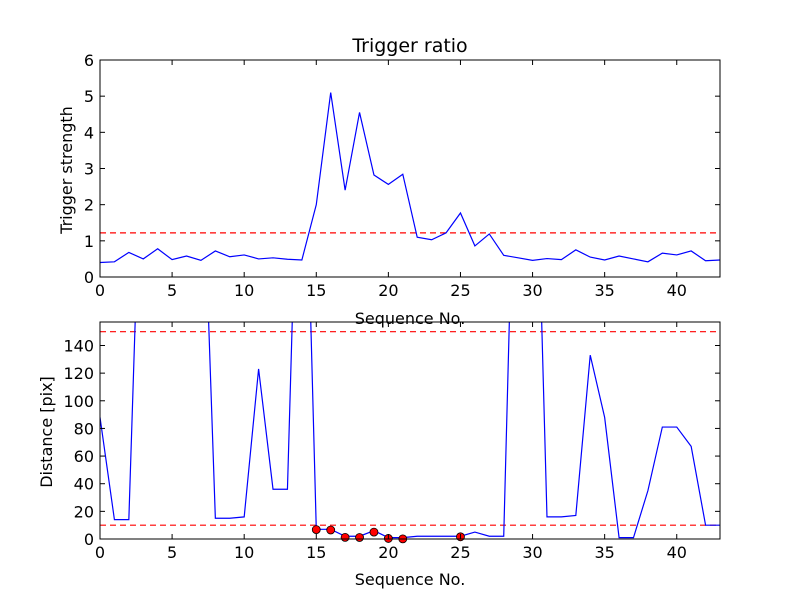 Image resolution: width=800 pixels, height=600 pixels. Describe the element at coordinates (78, 401) in the screenshot. I see `y-tick-label: 100` at that location.